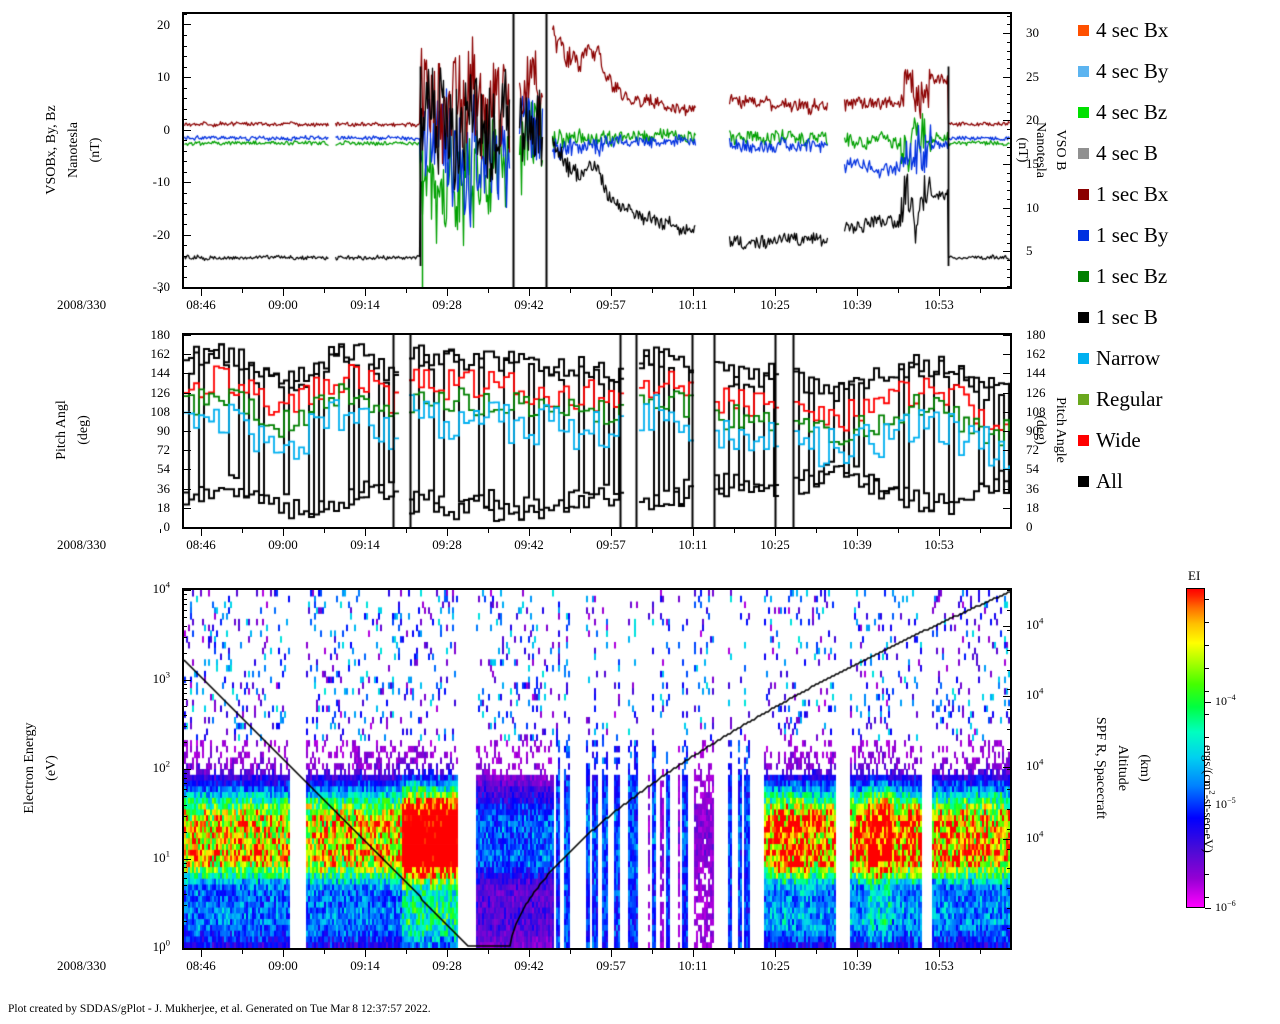 The width and height of the screenshot is (1280, 1024). What do you see at coordinates (1032, 469) in the screenshot?
I see `pitch-right-ticklabel-7: 54` at bounding box center [1032, 469].